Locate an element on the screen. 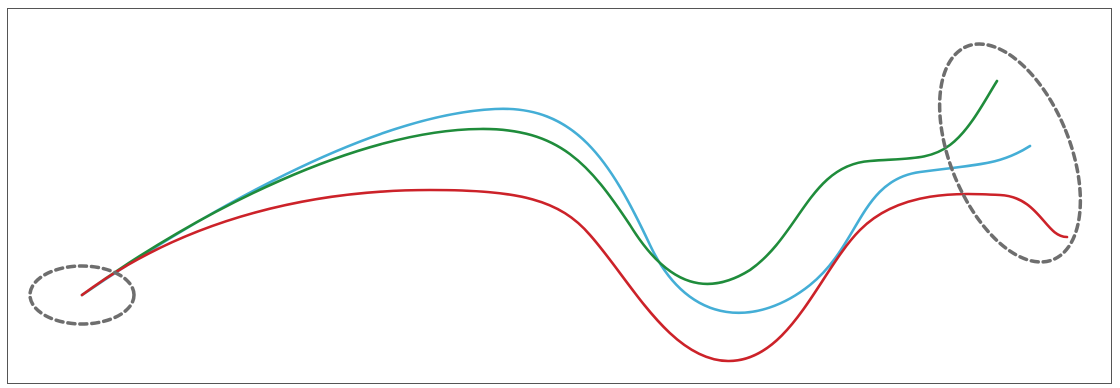 The image size is (1120, 388). start-region-ellipse is located at coordinates (82, 295).